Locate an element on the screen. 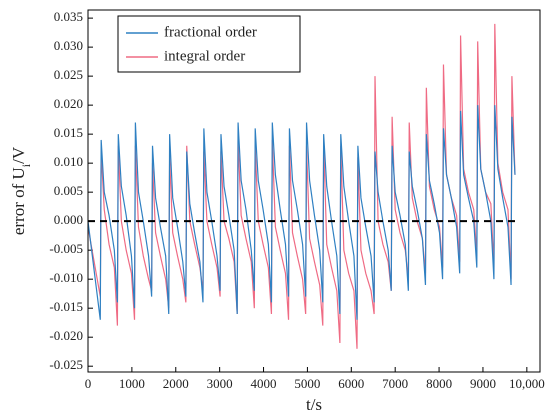  legend-box is located at coordinates (209, 44).